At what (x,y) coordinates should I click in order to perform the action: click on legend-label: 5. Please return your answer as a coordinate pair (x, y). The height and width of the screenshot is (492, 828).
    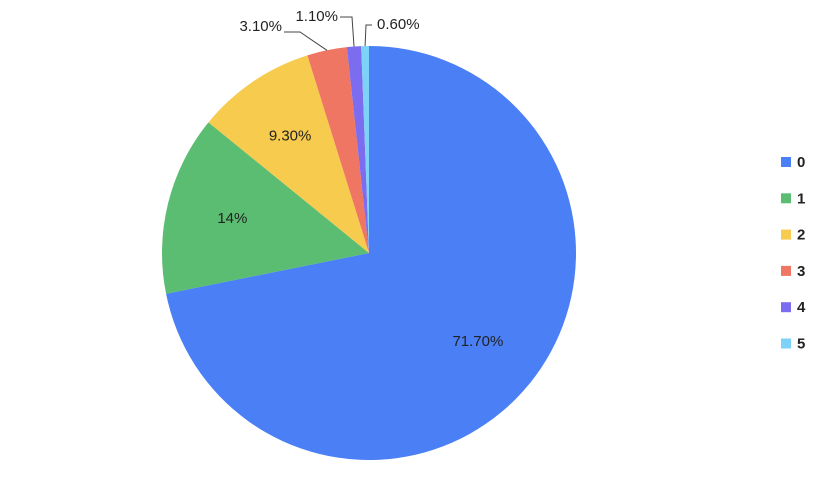
    Looking at the image, I should click on (801, 343).